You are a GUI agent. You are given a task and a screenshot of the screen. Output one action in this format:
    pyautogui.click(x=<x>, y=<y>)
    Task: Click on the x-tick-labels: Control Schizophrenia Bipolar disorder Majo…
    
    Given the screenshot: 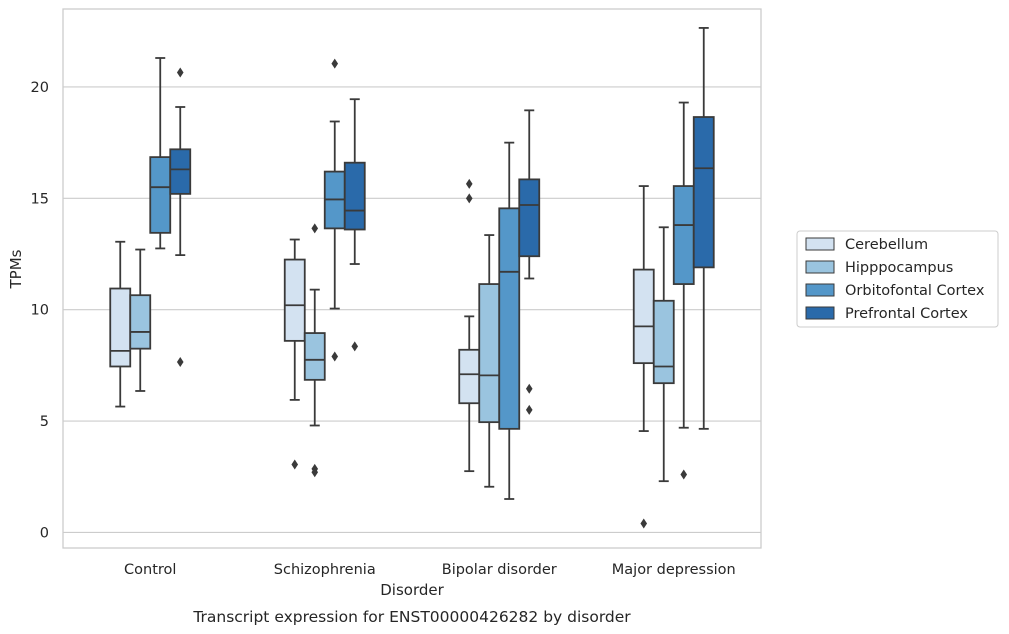 What is the action you would take?
    pyautogui.click(x=430, y=570)
    